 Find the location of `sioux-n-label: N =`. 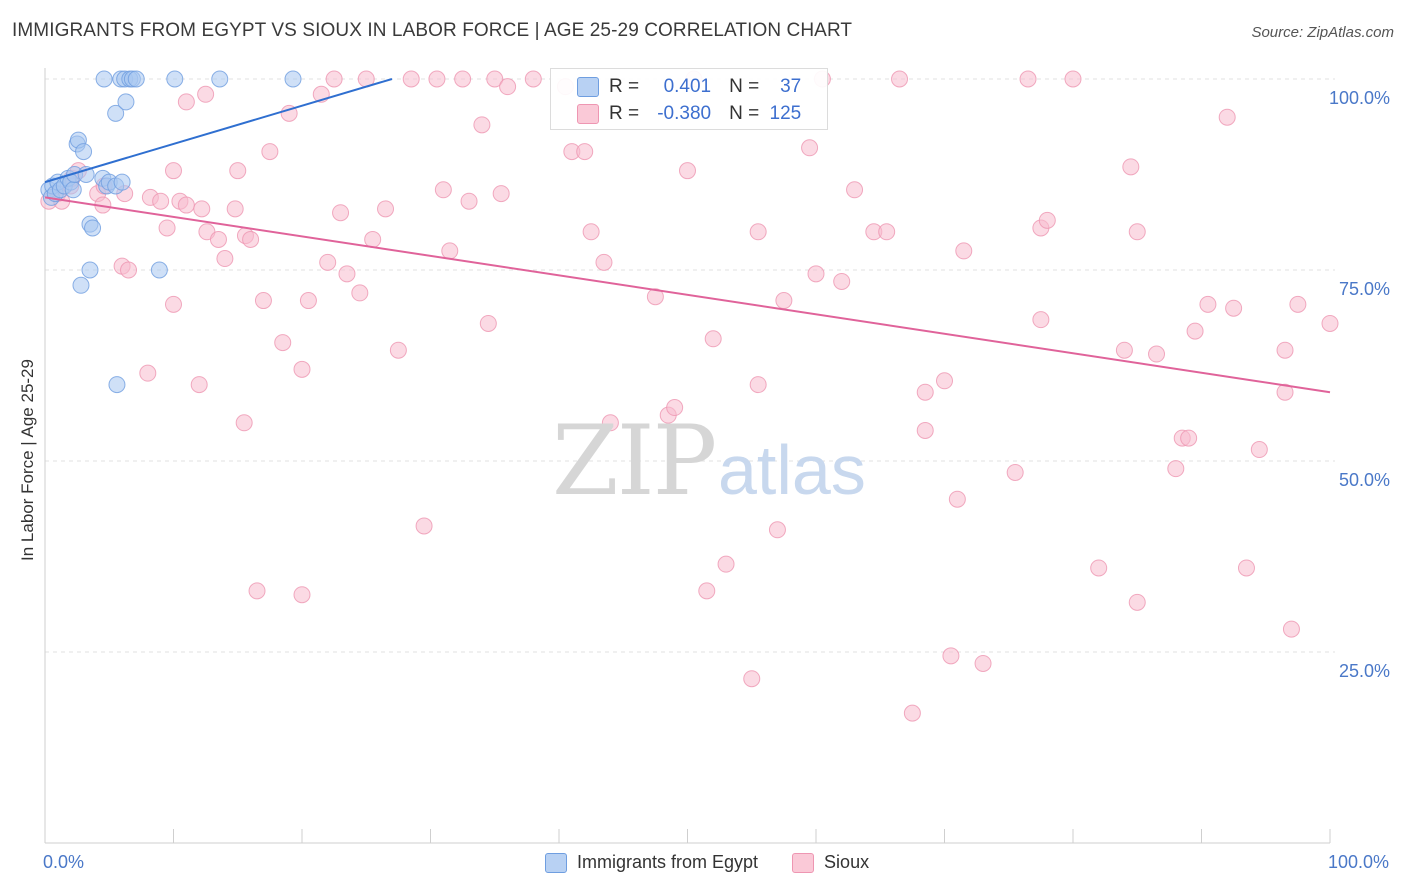

sioux-n-label: N = is located at coordinates (744, 113).